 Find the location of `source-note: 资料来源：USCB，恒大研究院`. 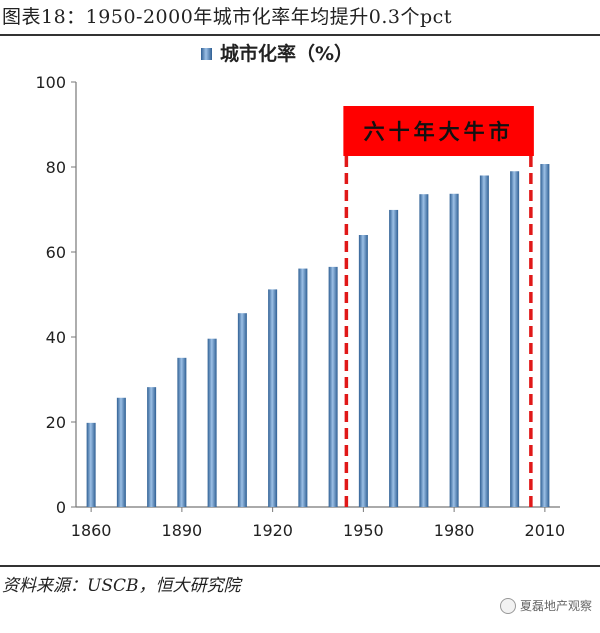

source-note: 资料来源：USCB，恒大研究院 is located at coordinates (121, 586).